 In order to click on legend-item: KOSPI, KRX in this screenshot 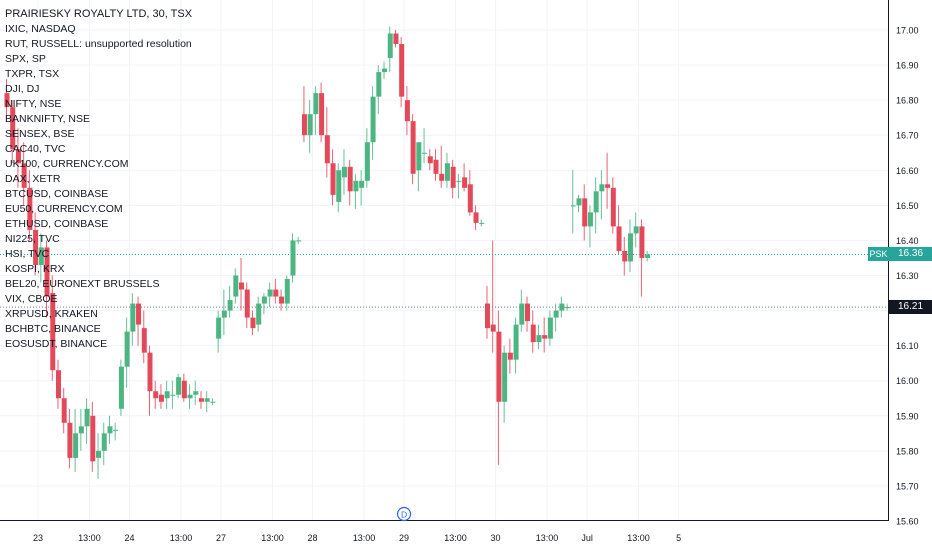, I will do `click(35, 269)`.